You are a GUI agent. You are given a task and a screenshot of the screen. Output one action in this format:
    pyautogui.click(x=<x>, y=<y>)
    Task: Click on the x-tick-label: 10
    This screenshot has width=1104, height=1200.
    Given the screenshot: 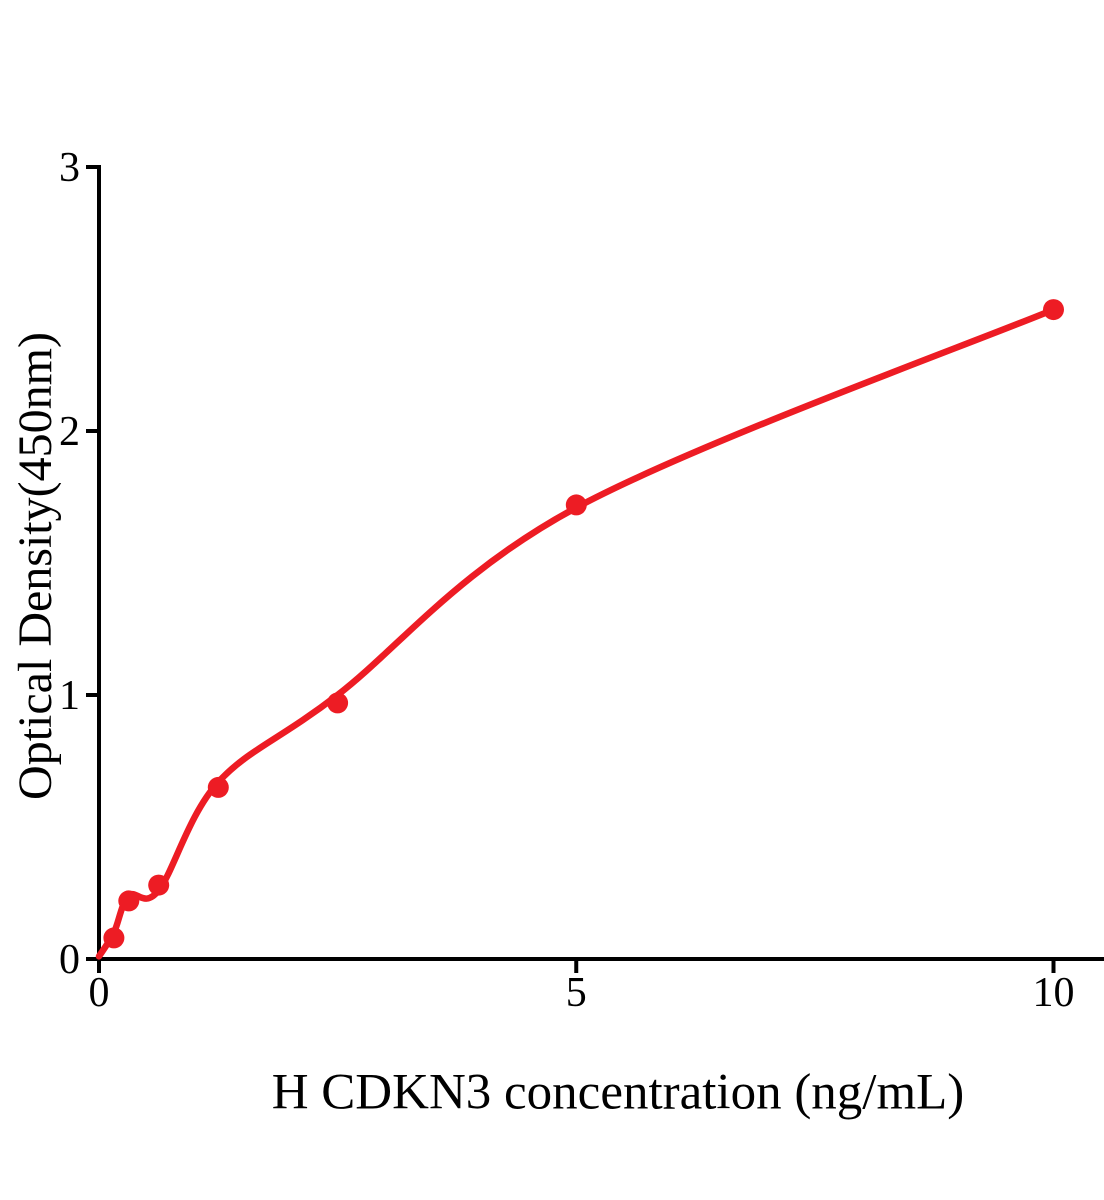 What is the action you would take?
    pyautogui.click(x=1054, y=993)
    